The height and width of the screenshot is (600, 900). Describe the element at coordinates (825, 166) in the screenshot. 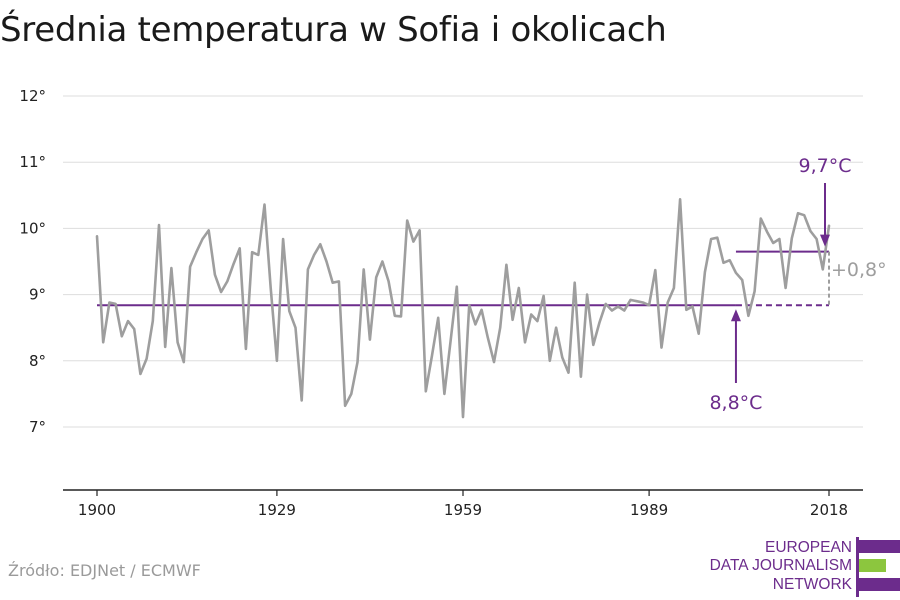

I see `recent-label: 9,7°C` at that location.